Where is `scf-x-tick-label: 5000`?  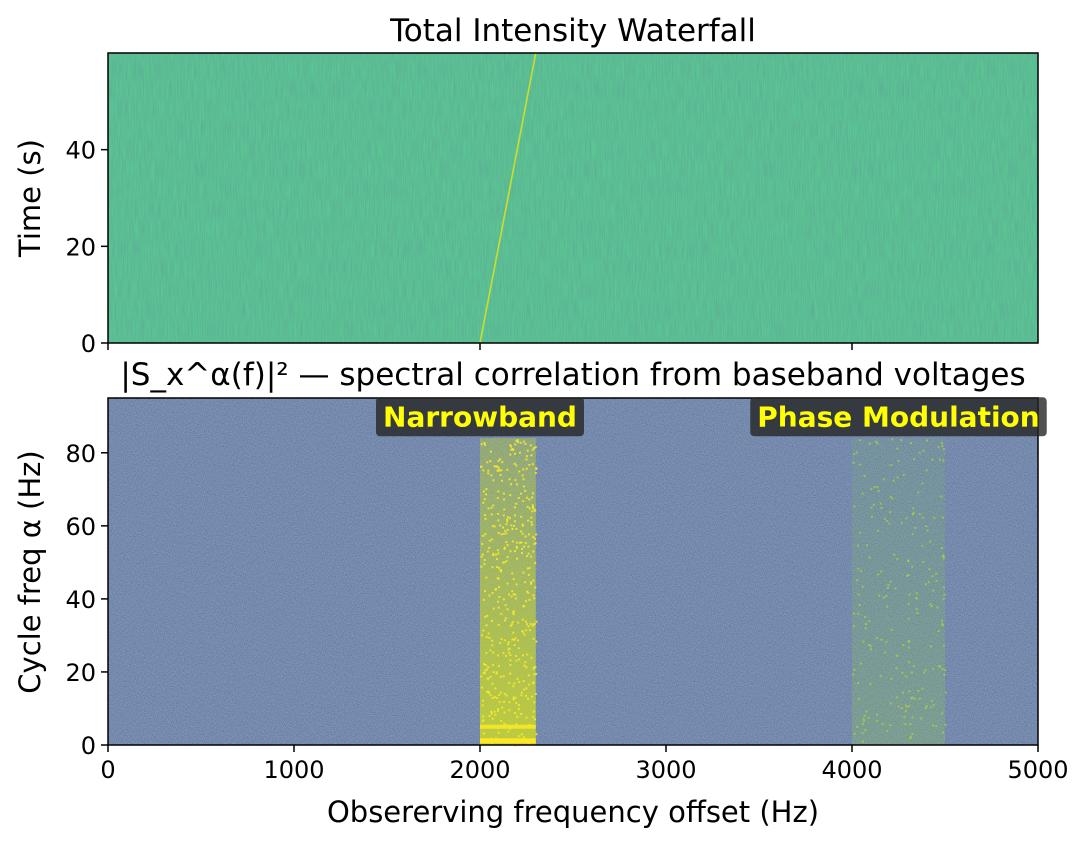
scf-x-tick-label: 5000 is located at coordinates (1037, 770).